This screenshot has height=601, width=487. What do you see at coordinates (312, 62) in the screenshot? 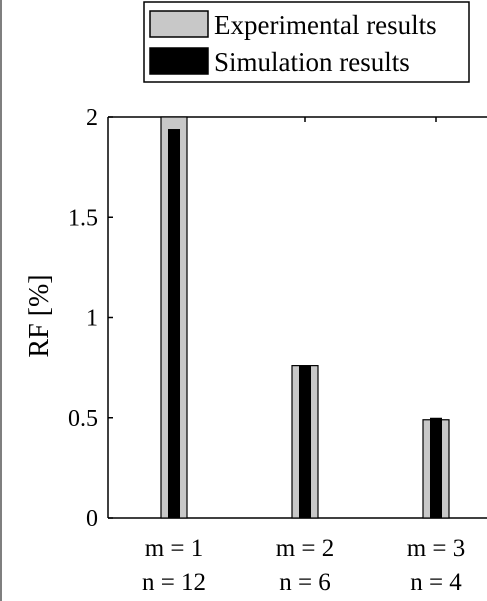
I see `legend-label-simulation: Simulation results` at bounding box center [312, 62].